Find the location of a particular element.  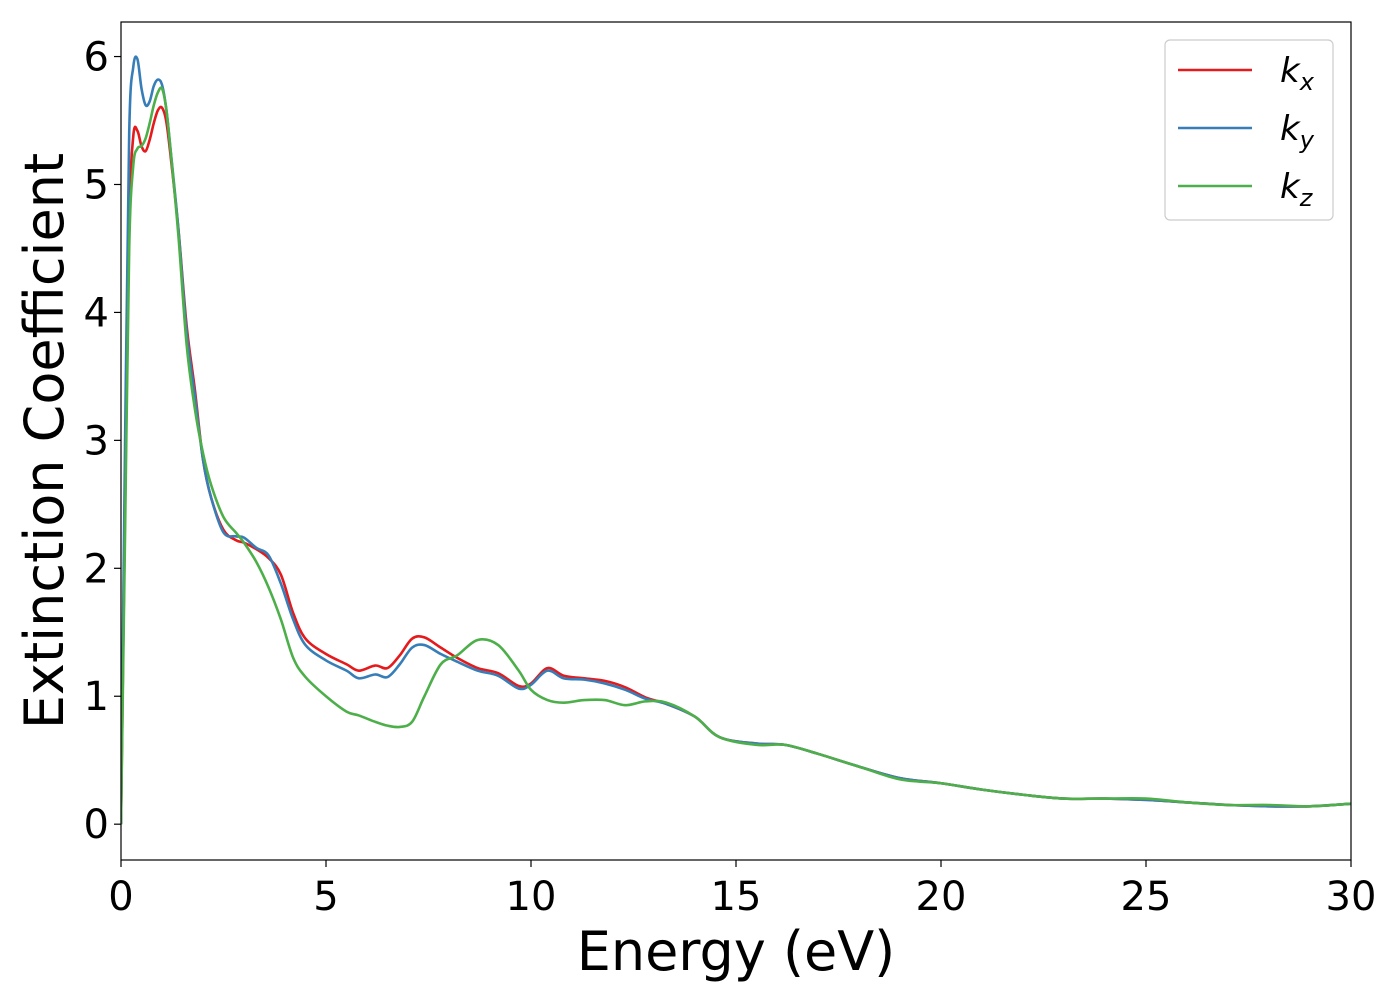

y-axis-label: Extinction Coefficient is located at coordinates (44, 441).